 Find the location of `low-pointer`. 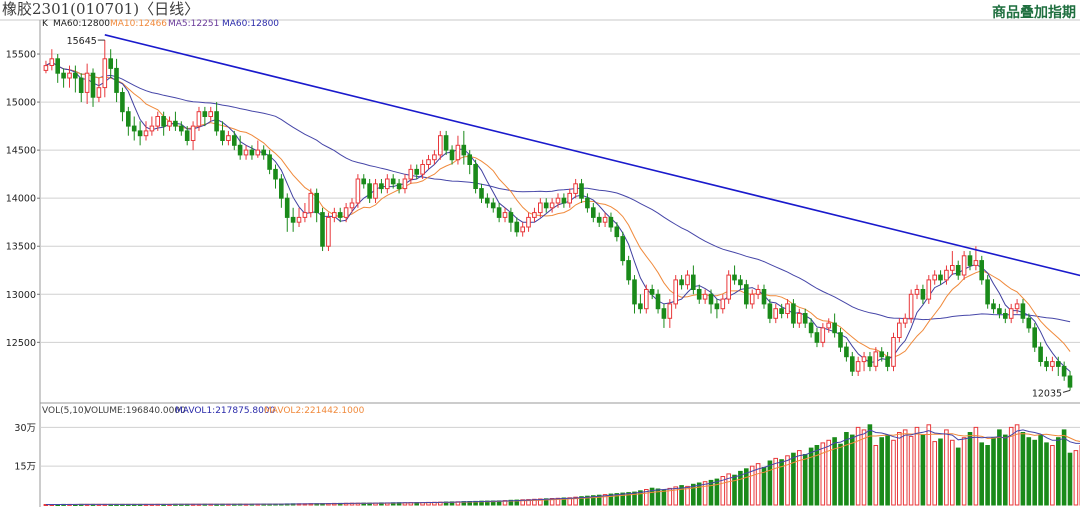

low-pointer is located at coordinates (1066, 391).